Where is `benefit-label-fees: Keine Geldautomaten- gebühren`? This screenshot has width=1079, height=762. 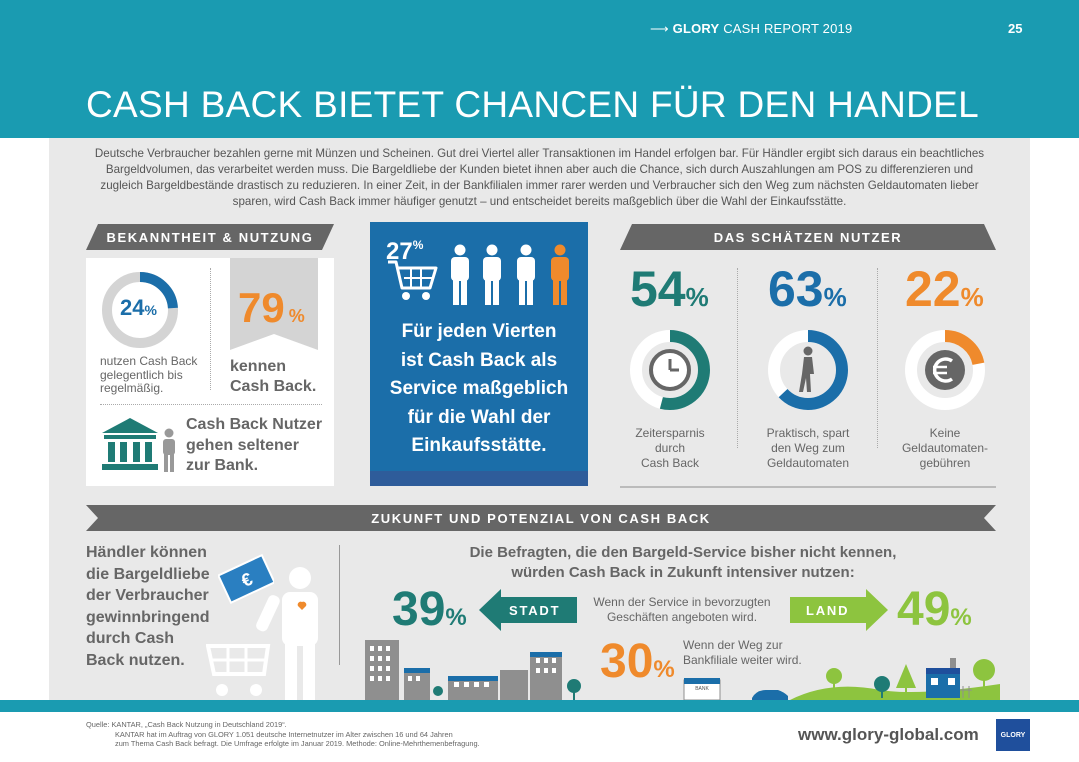 benefit-label-fees: Keine Geldautomaten- gebühren is located at coordinates (945, 448).